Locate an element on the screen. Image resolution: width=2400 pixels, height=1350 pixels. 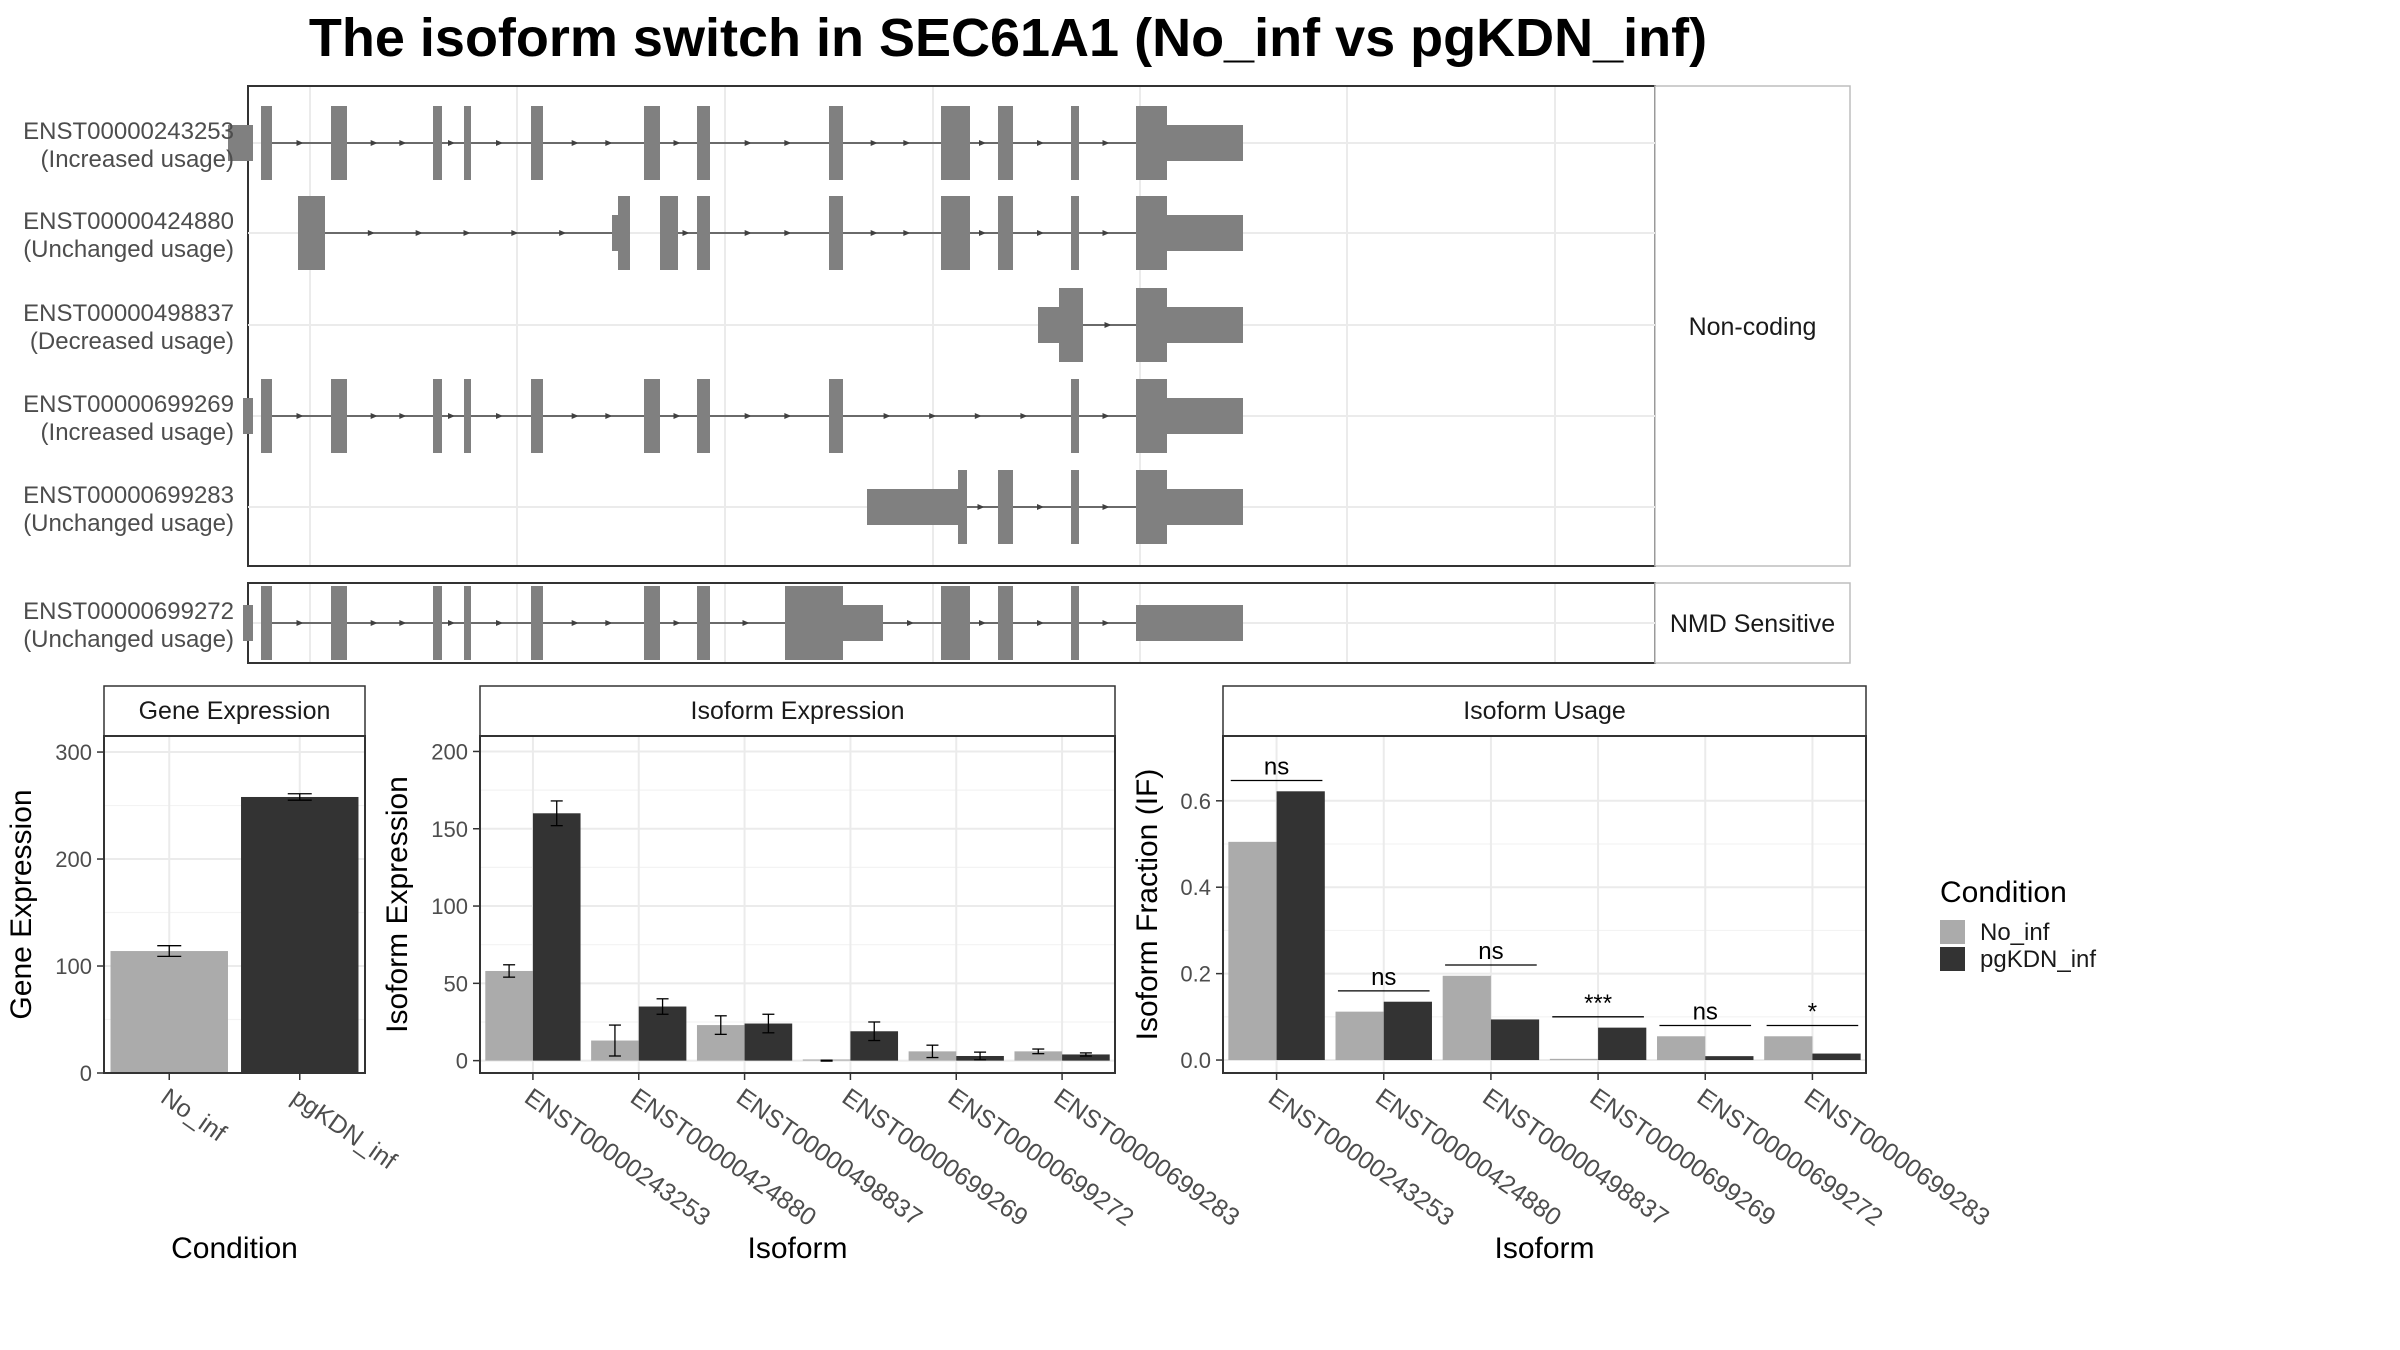
transcript-usage-label: (Decreased usage) is located at coordinates (132, 341).